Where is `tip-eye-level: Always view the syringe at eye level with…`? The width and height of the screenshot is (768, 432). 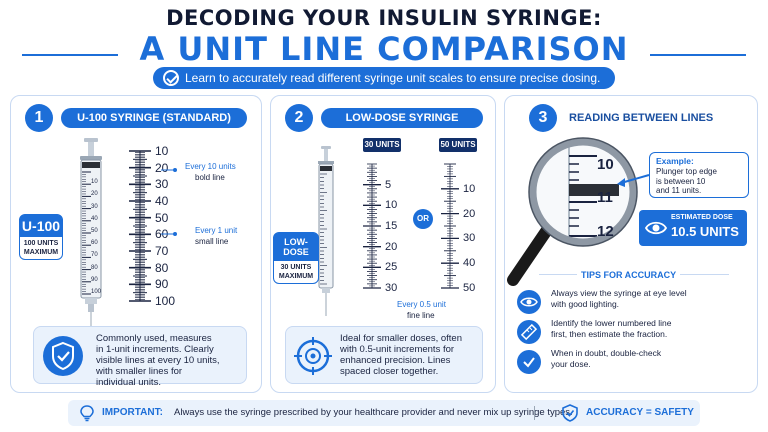
tip-eye-level: Always view the syringe at eye level with… is located at coordinates (631, 303).